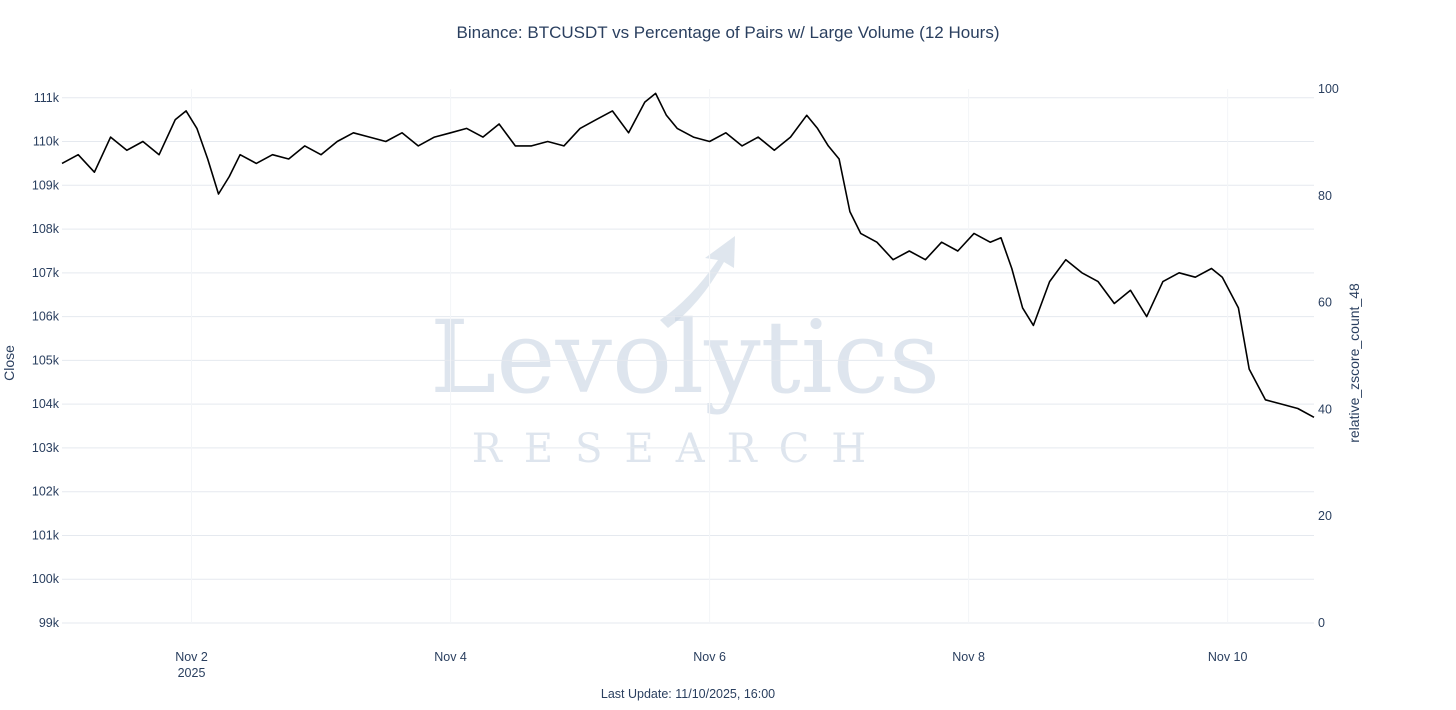 The height and width of the screenshot is (710, 1456). I want to click on y-axis-right-title: relative_zscore_count_48, so click(1354, 363).